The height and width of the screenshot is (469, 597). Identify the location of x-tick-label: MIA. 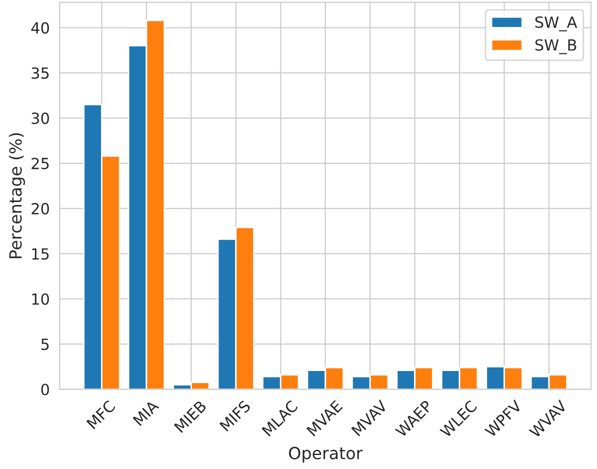
(146, 412).